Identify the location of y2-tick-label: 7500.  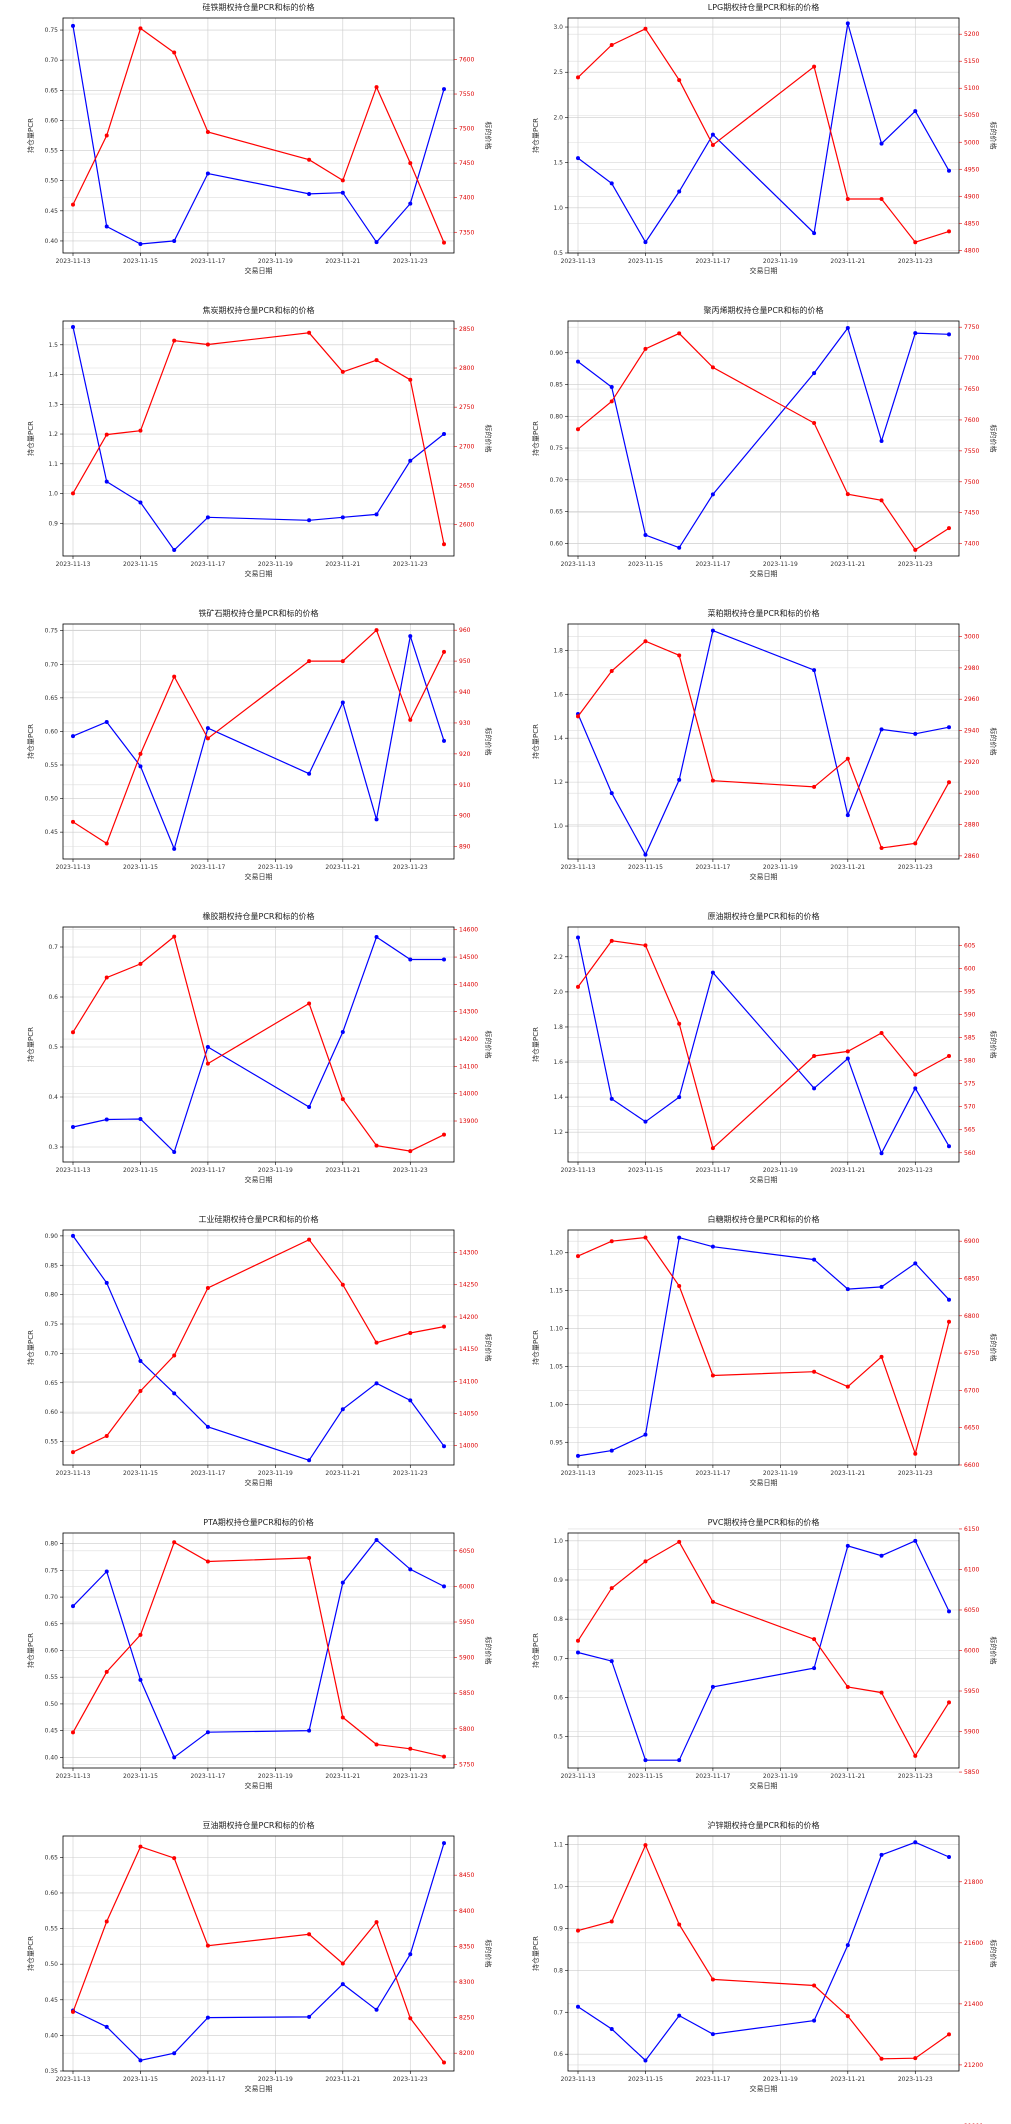
(466, 129).